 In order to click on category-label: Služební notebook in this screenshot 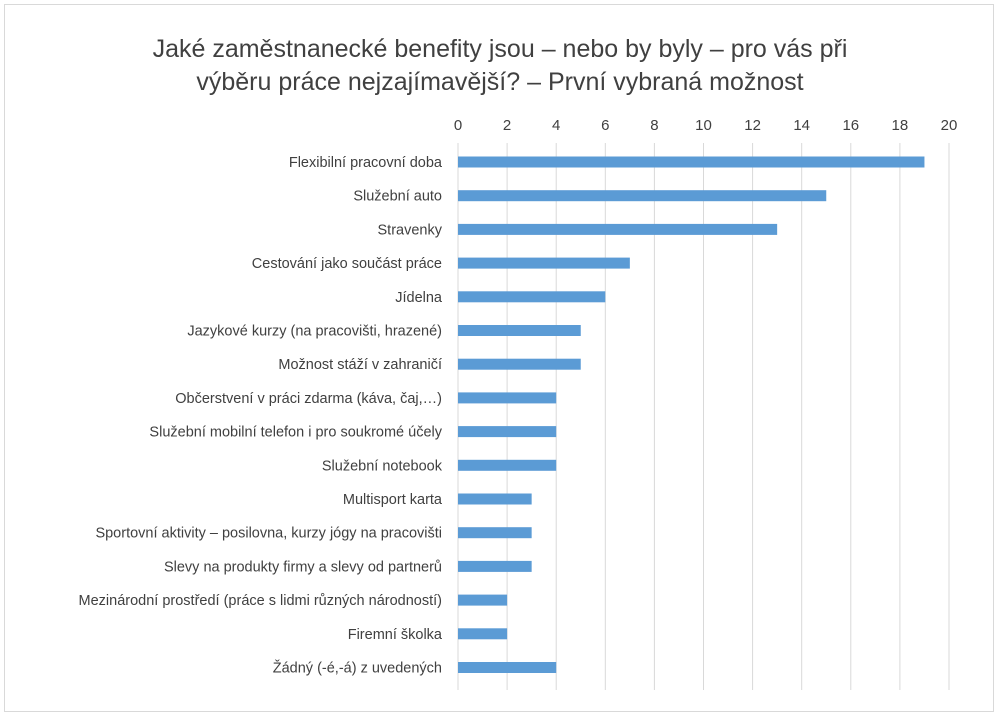, I will do `click(382, 466)`.